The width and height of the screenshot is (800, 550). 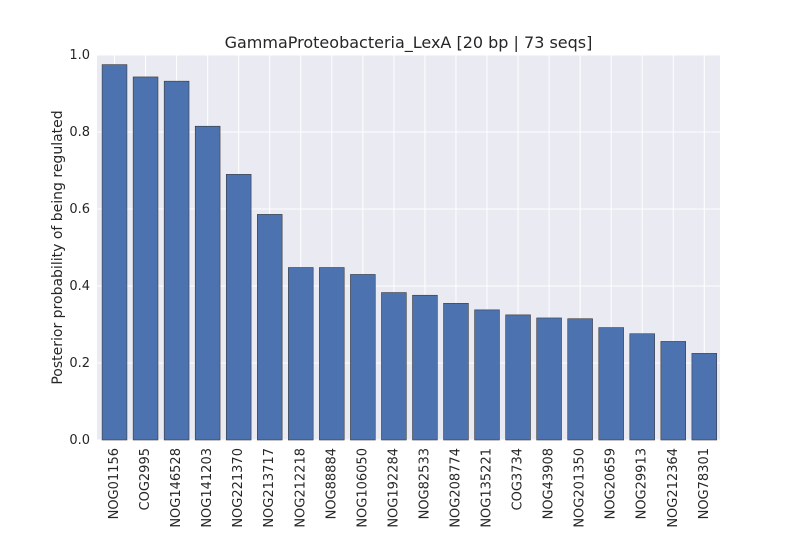 What do you see at coordinates (300, 488) in the screenshot?
I see `x-tick-label: NOG212218` at bounding box center [300, 488].